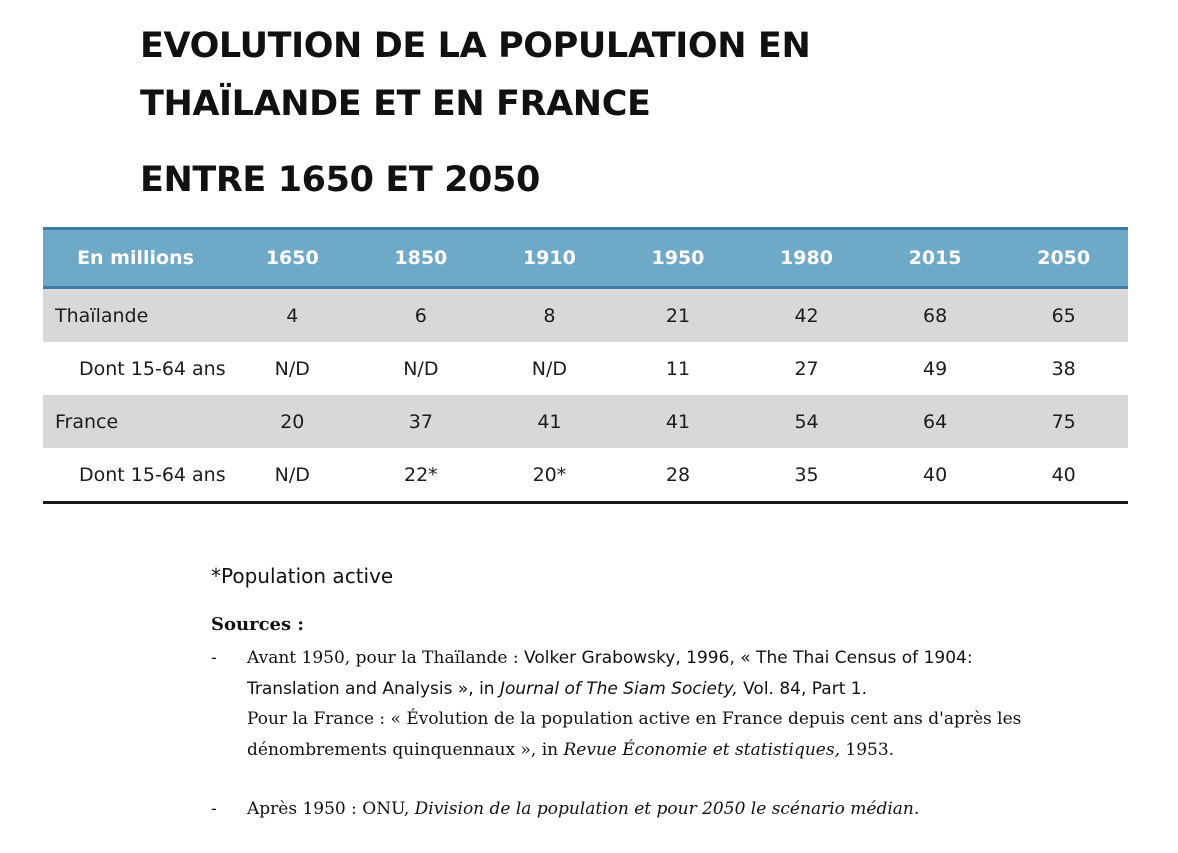 The image size is (1178, 853). What do you see at coordinates (135, 314) in the screenshot?
I see `row-label: Thaïlande` at bounding box center [135, 314].